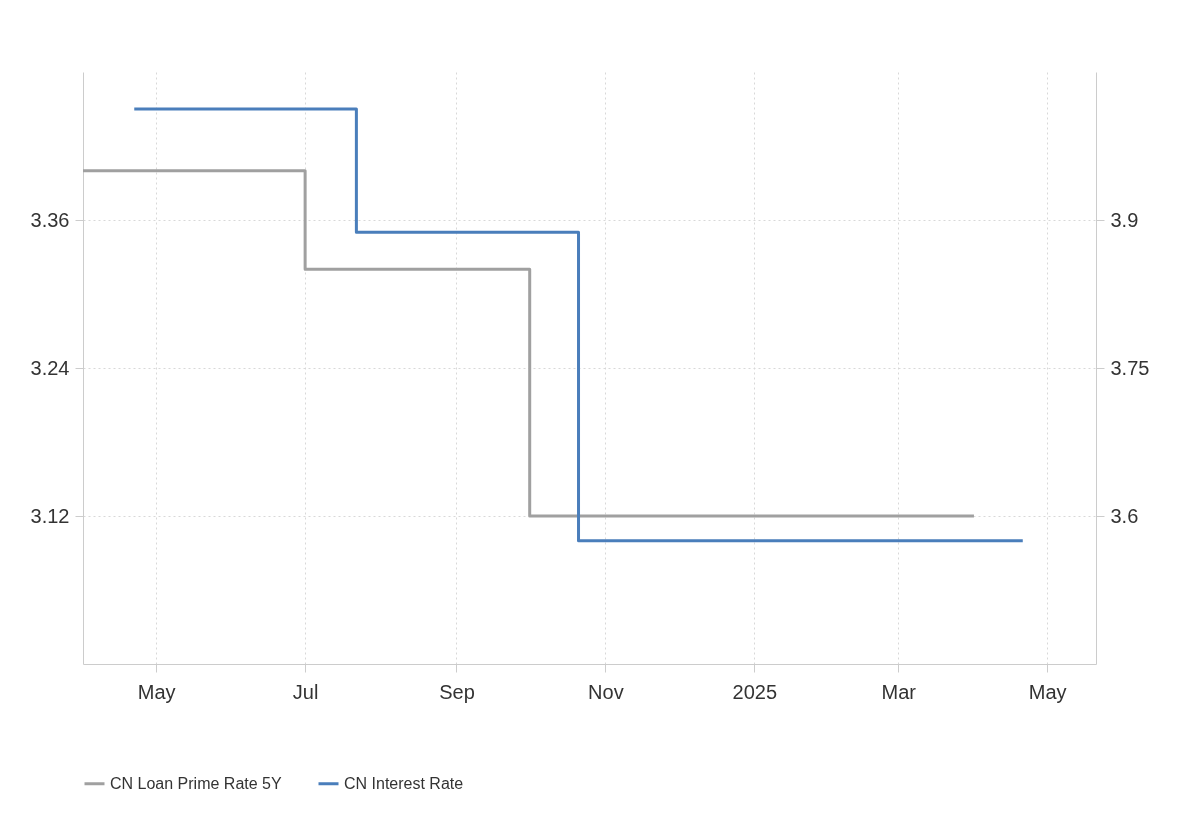 Image resolution: width=1200 pixels, height=820 pixels. What do you see at coordinates (196, 783) in the screenshot?
I see `legend-label: CN Loan Prime Rate 5Y` at bounding box center [196, 783].